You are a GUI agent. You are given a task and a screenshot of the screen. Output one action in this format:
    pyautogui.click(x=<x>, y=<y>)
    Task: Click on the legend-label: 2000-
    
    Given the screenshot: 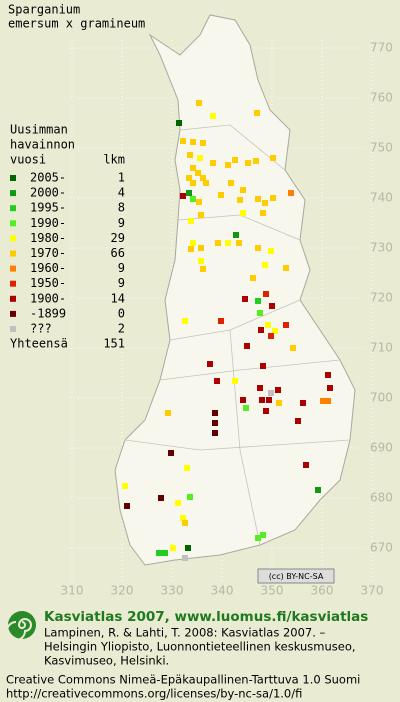 What is the action you would take?
    pyautogui.click(x=48, y=193)
    